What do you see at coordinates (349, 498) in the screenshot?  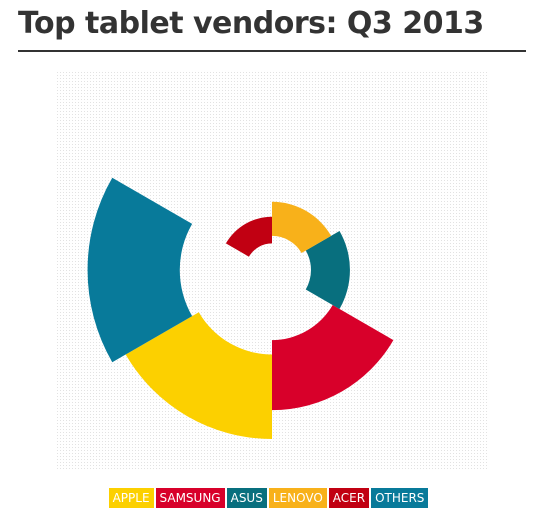 I see `legend-item: ACER` at bounding box center [349, 498].